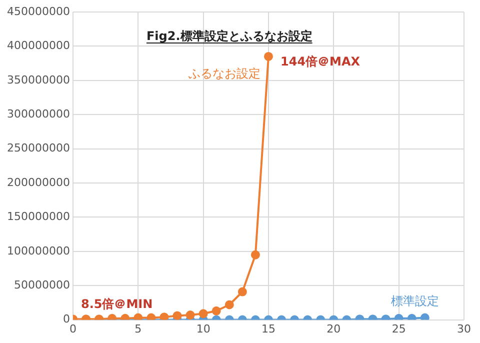 The height and width of the screenshot is (343, 480). What do you see at coordinates (464, 329) in the screenshot?
I see `x-tick-label: 30` at bounding box center [464, 329].